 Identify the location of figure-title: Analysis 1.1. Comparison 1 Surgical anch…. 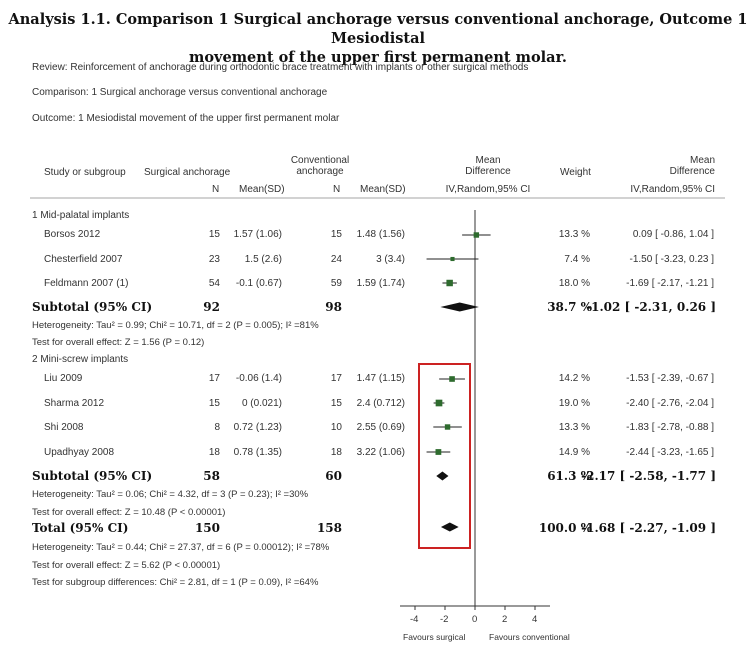
(378, 38).